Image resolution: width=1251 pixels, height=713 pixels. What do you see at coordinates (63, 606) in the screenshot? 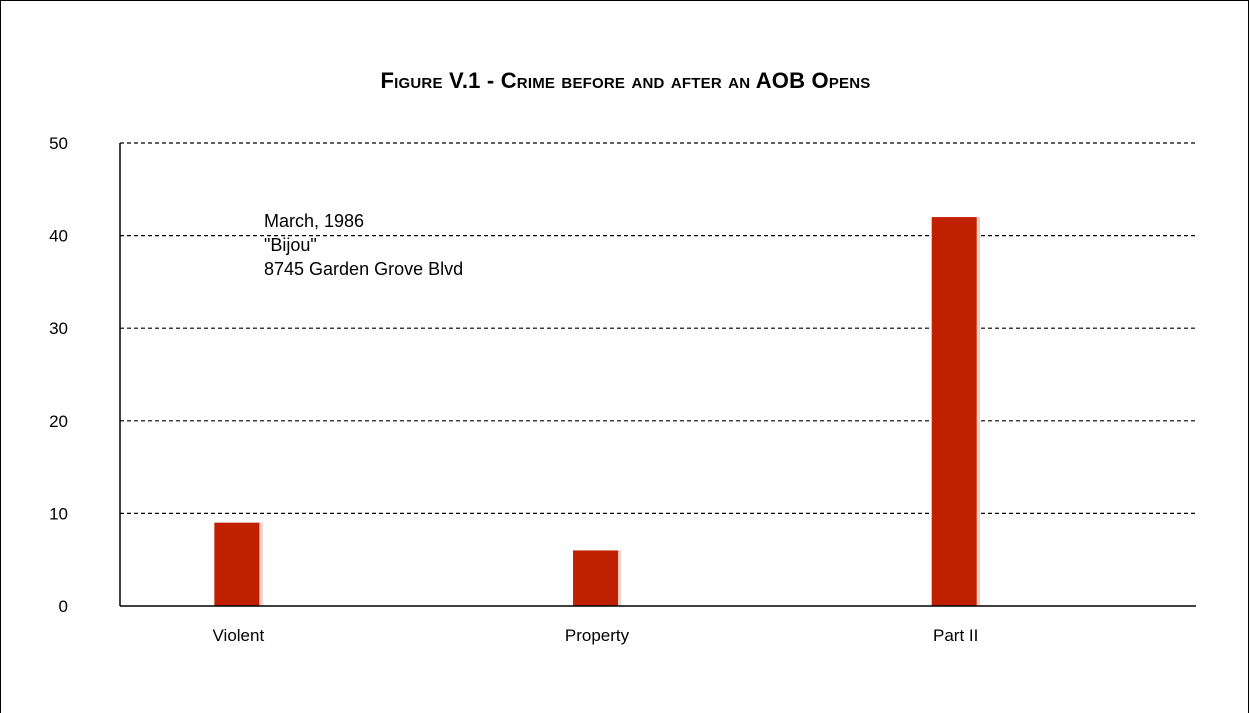
I see `y-tick-label: 0` at bounding box center [63, 606].